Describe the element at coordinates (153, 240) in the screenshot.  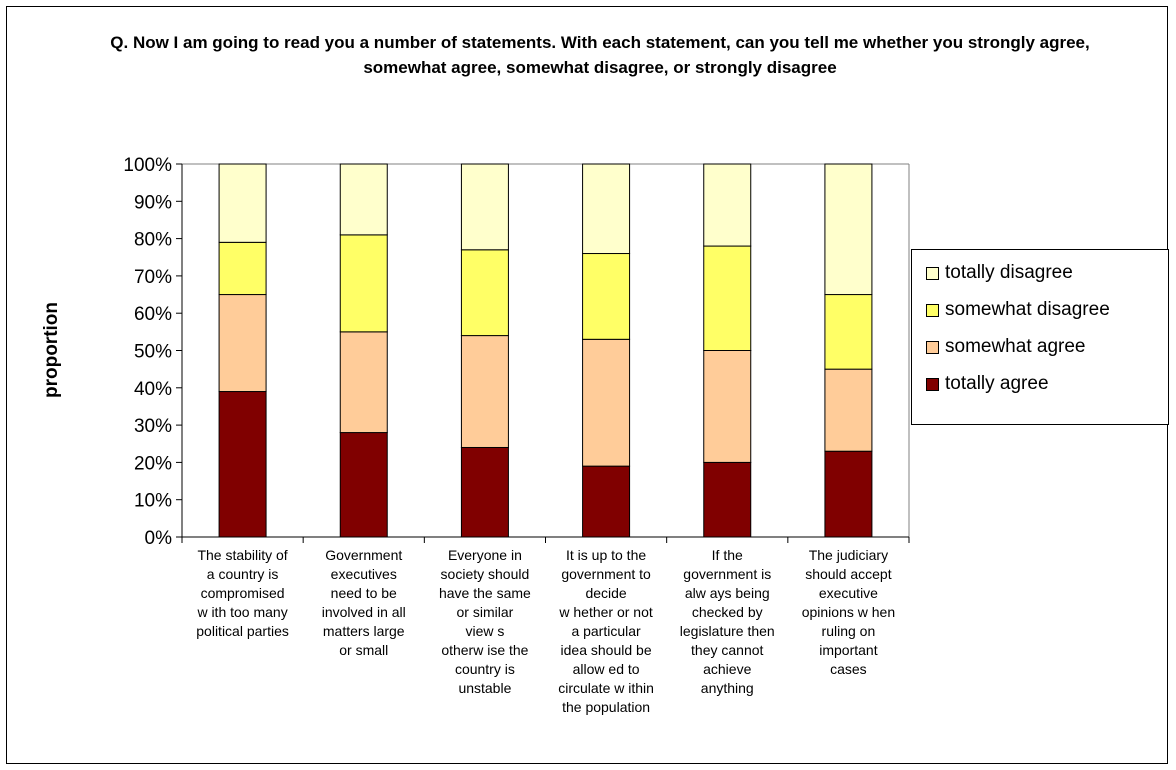
I see `y-tick-label: 80%` at that location.